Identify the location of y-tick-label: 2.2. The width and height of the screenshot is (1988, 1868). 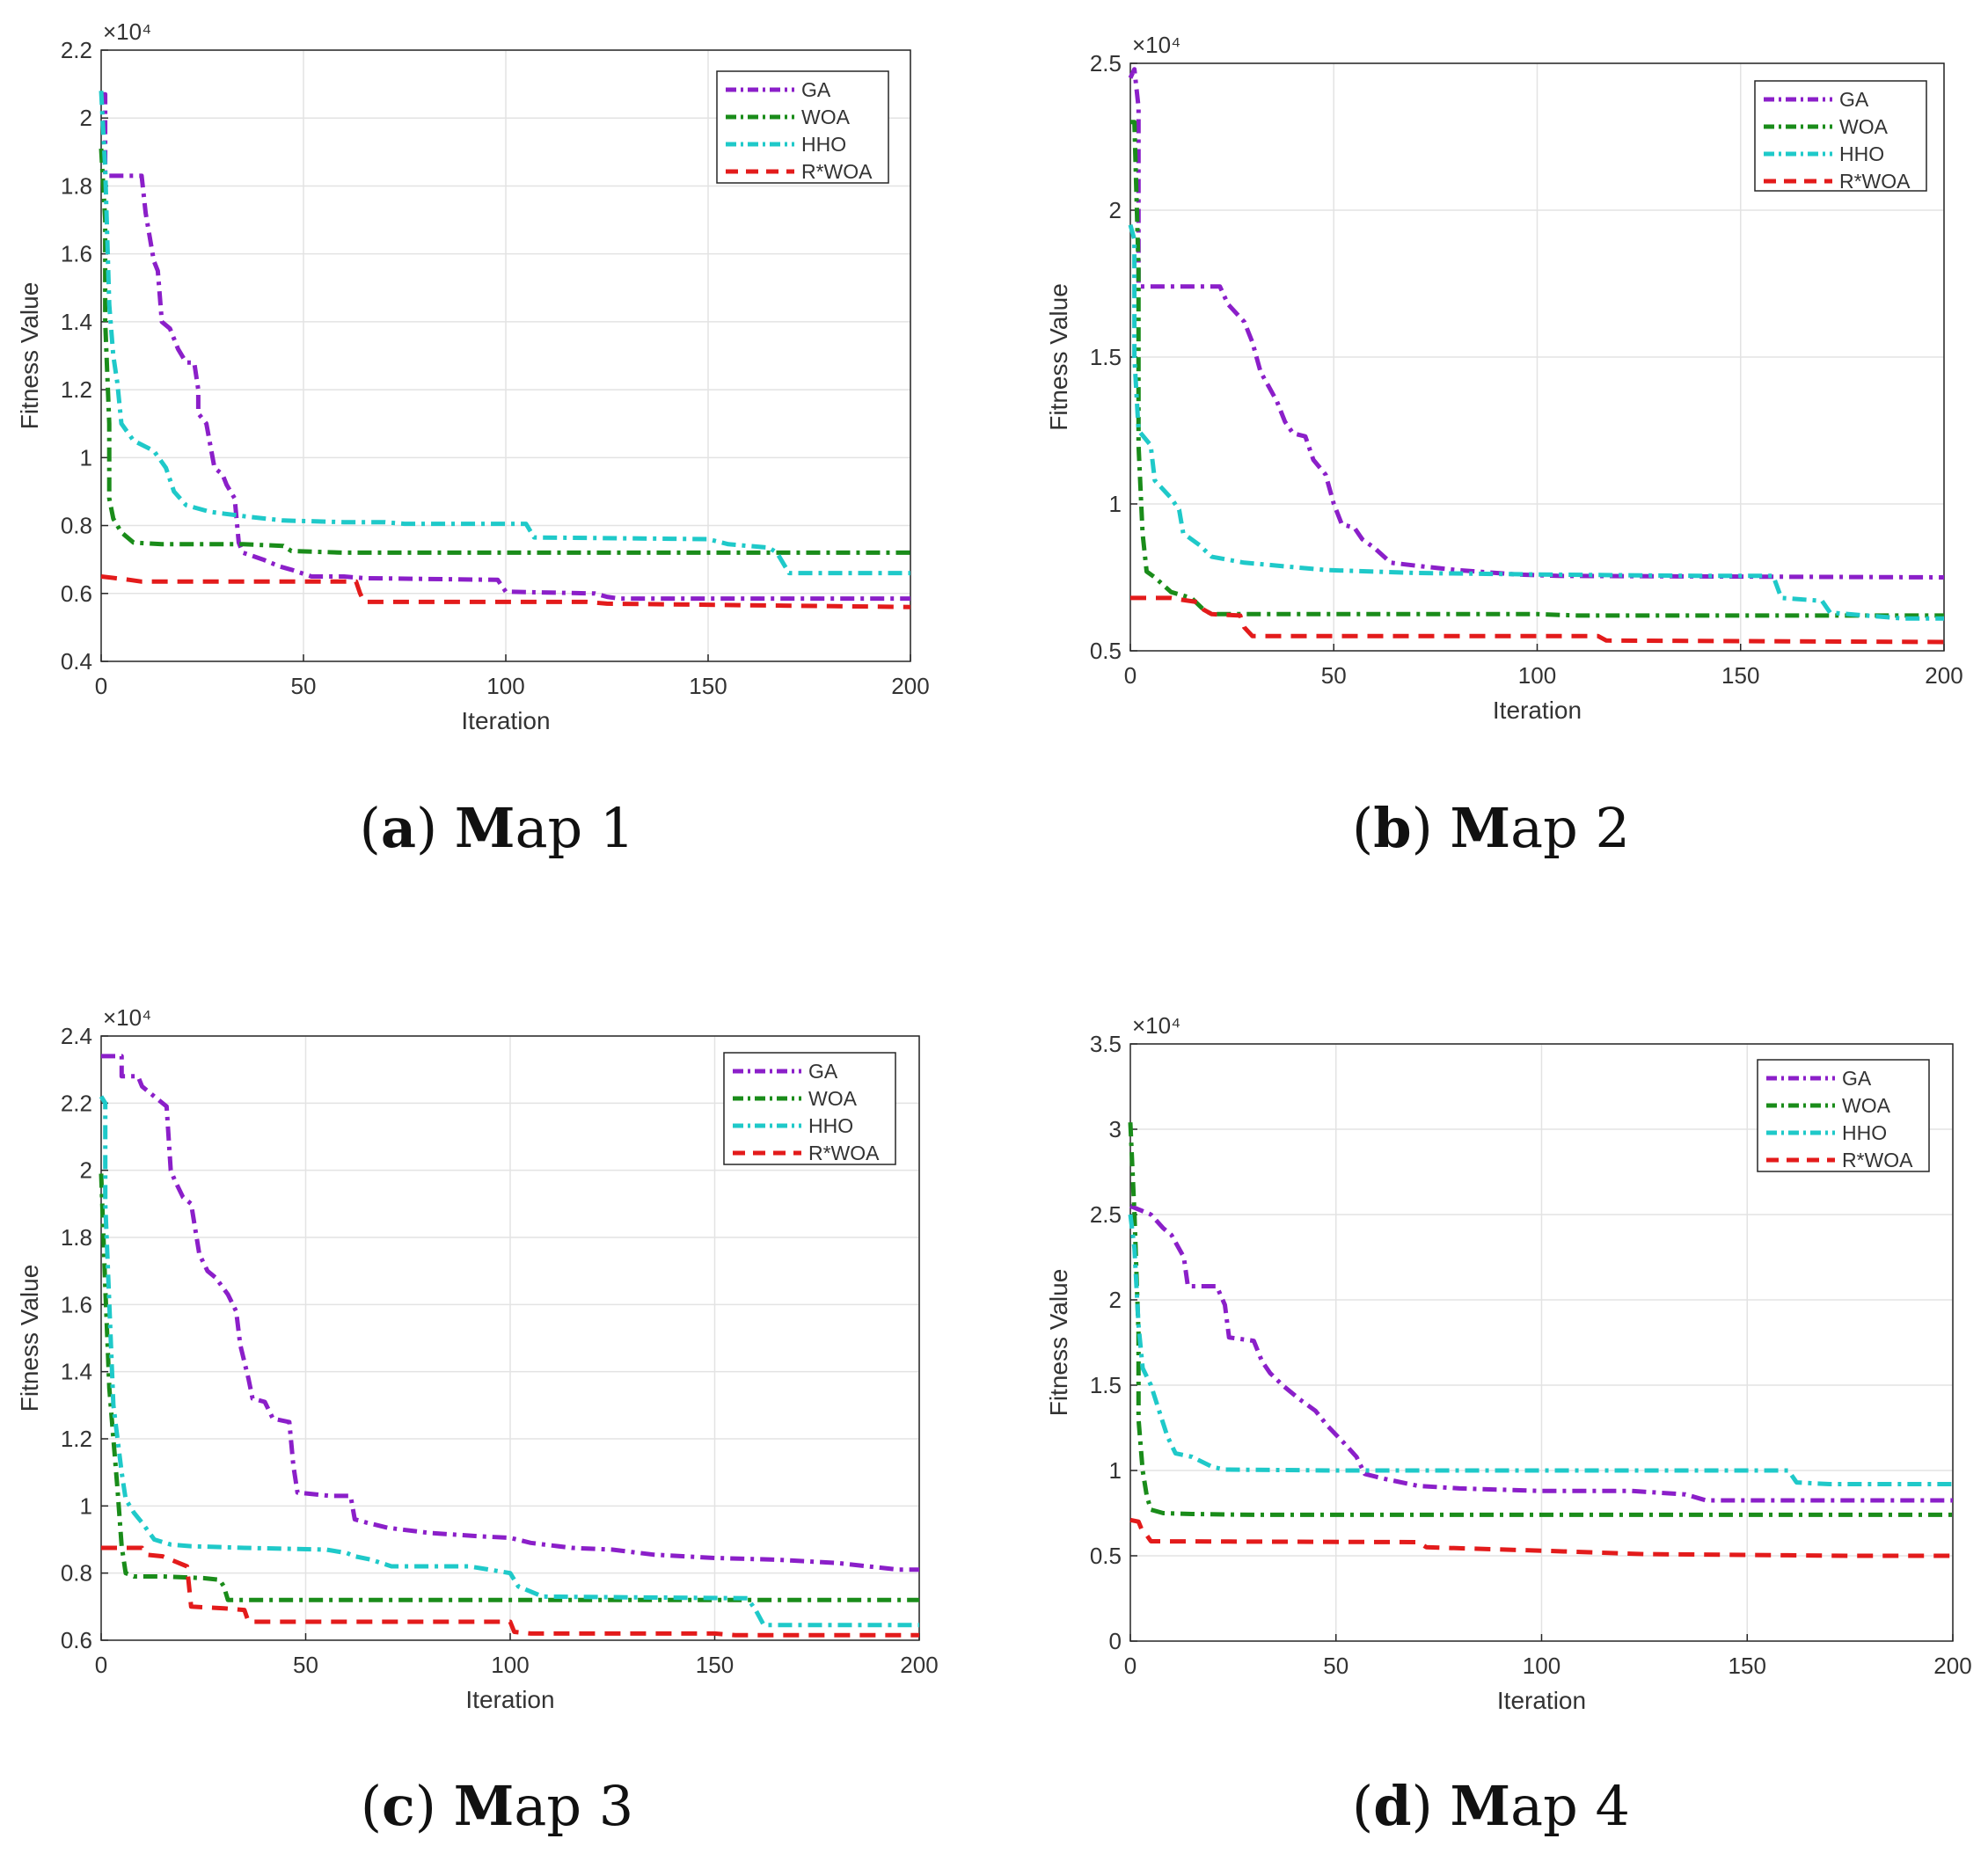
(76, 50).